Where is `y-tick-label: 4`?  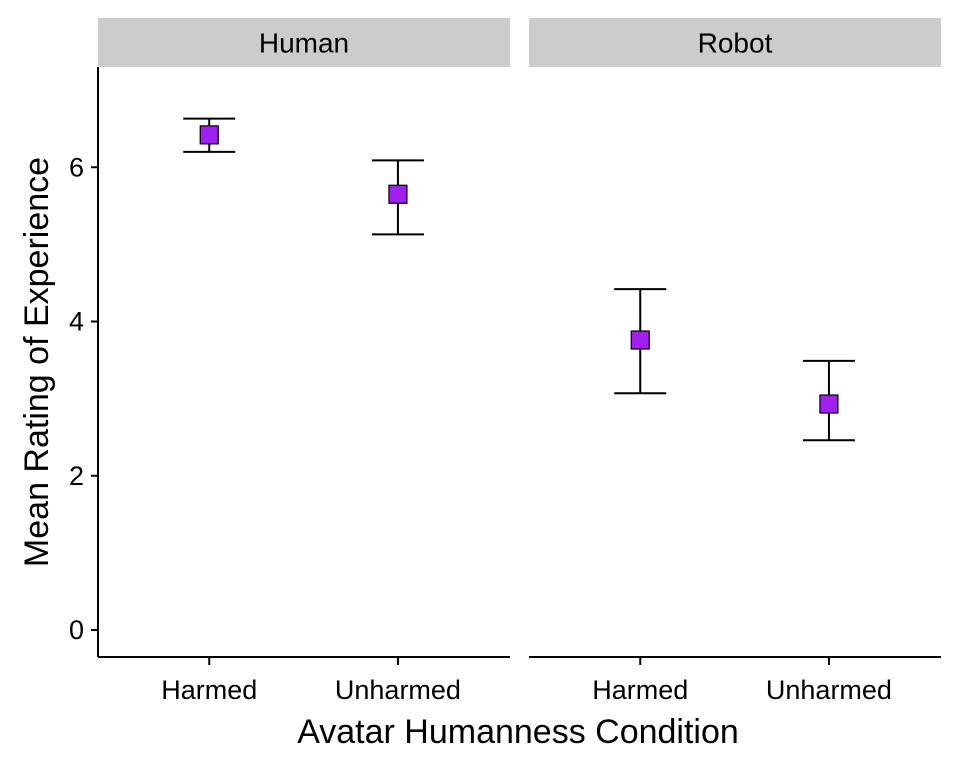
y-tick-label: 4 is located at coordinates (76, 322).